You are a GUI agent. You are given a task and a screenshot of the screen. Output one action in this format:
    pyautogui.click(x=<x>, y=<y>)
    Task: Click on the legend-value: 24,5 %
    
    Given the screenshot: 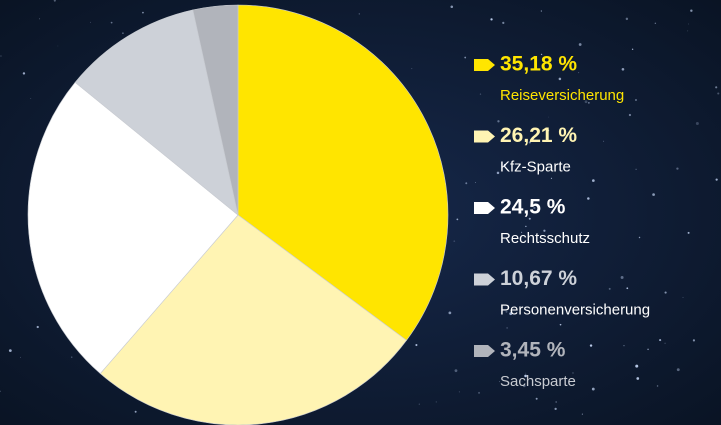 What is the action you would take?
    pyautogui.click(x=533, y=207)
    